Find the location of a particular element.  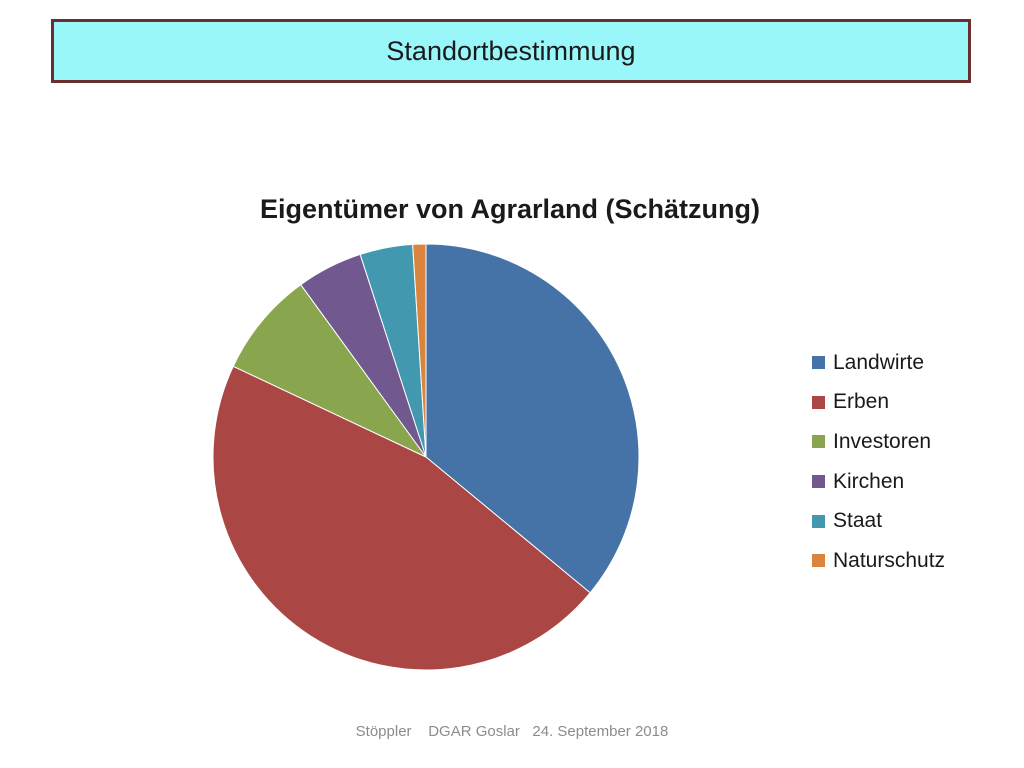

pie-slice-landwirte is located at coordinates (532, 418).